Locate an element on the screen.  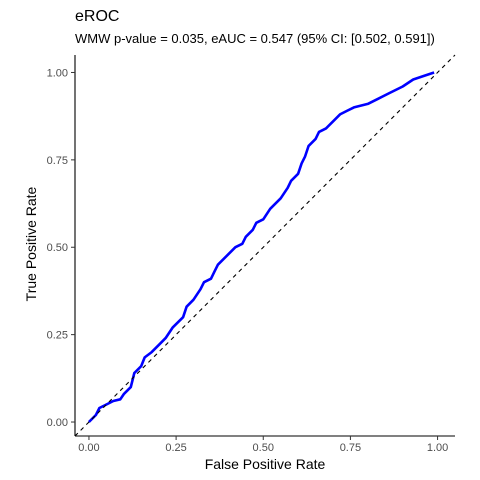
y-tick-label: 0.25 is located at coordinates (57, 336).